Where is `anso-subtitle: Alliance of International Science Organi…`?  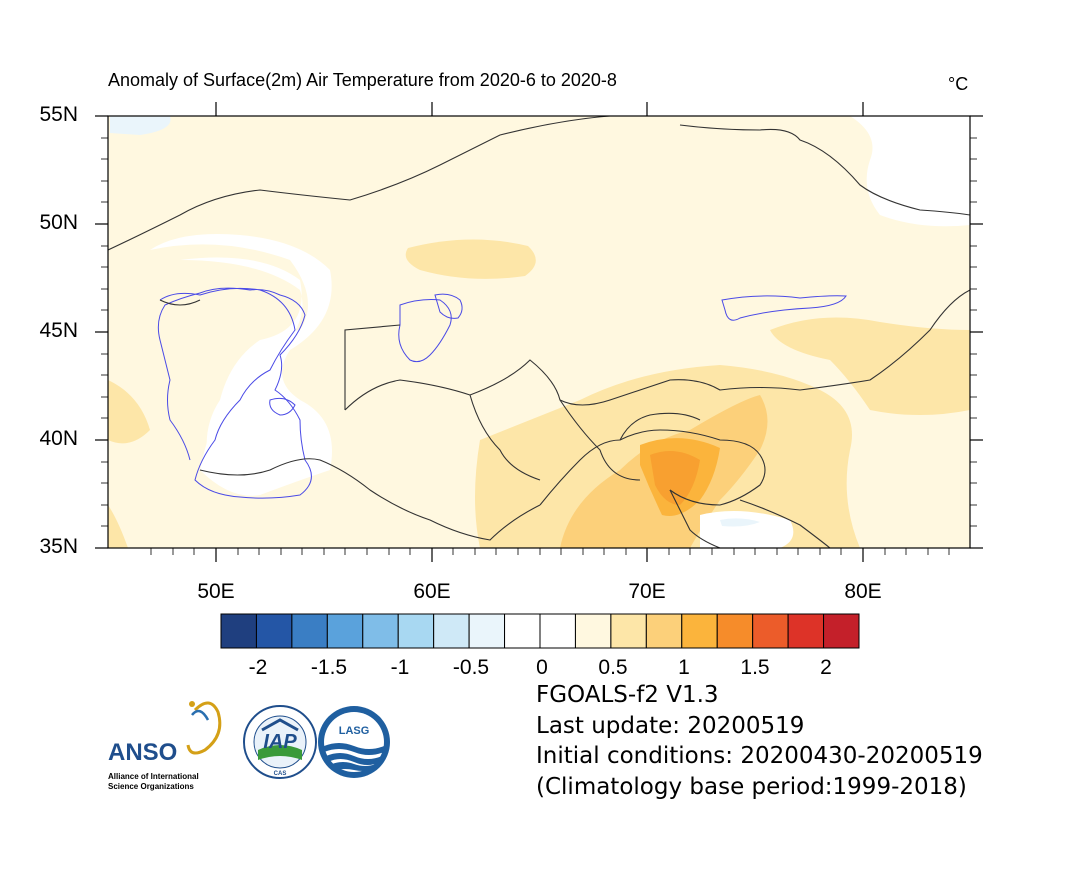 anso-subtitle: Alliance of International Science Organi… is located at coordinates (153, 782).